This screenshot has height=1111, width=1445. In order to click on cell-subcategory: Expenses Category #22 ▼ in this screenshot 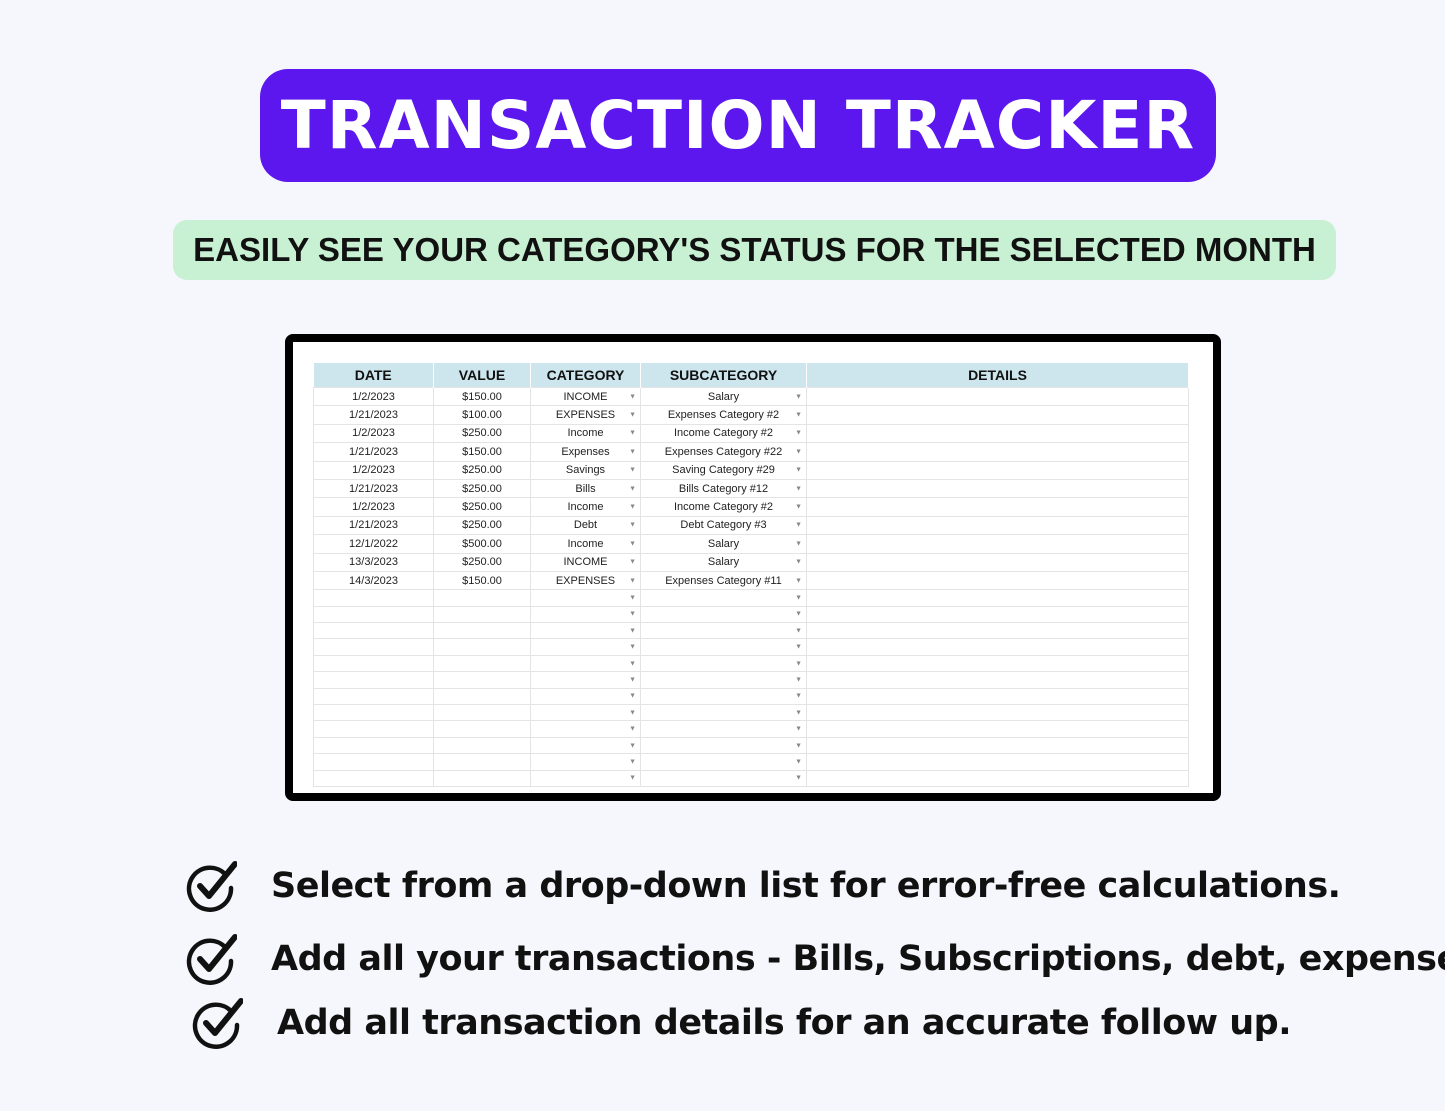, I will do `click(723, 452)`.